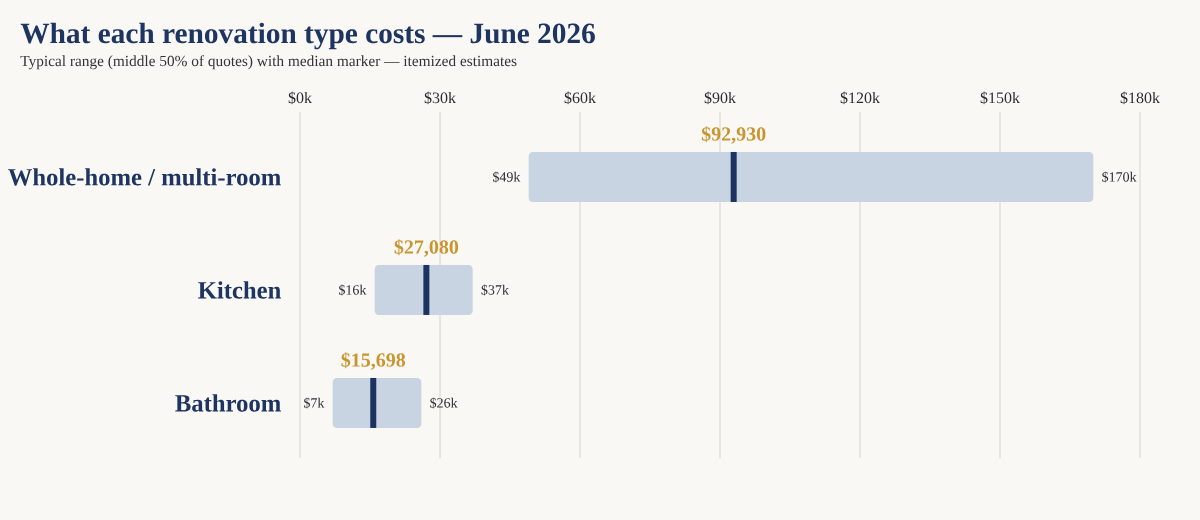 This screenshot has width=1200, height=520. I want to click on x-tick-label: $120k, so click(860, 98).